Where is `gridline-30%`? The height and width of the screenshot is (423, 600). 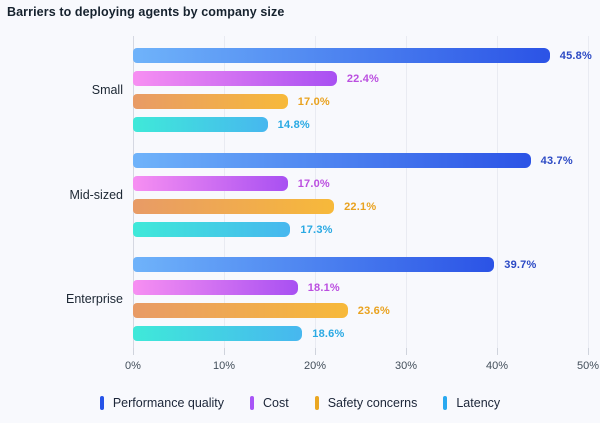 gridline-30% is located at coordinates (406, 192).